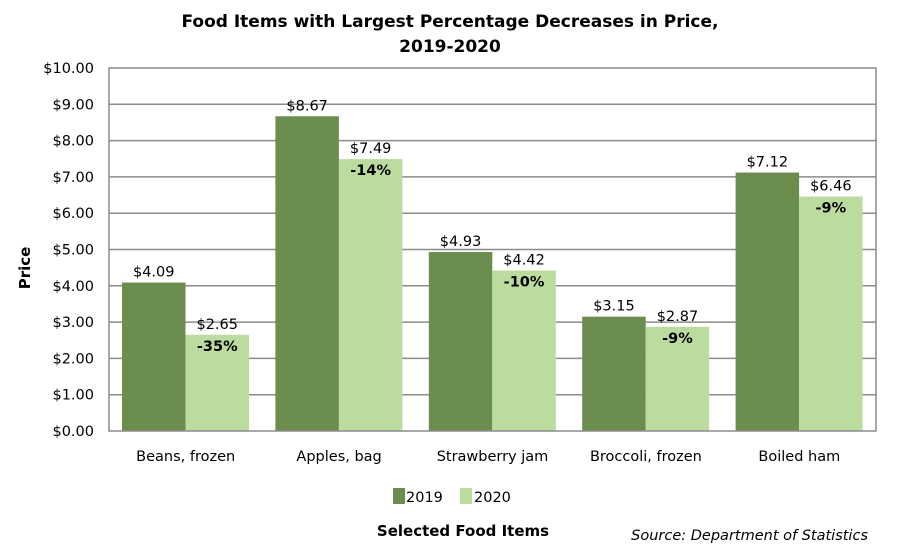 The height and width of the screenshot is (548, 900). Describe the element at coordinates (614, 307) in the screenshot. I see `data-label-2019: $3.15` at that location.